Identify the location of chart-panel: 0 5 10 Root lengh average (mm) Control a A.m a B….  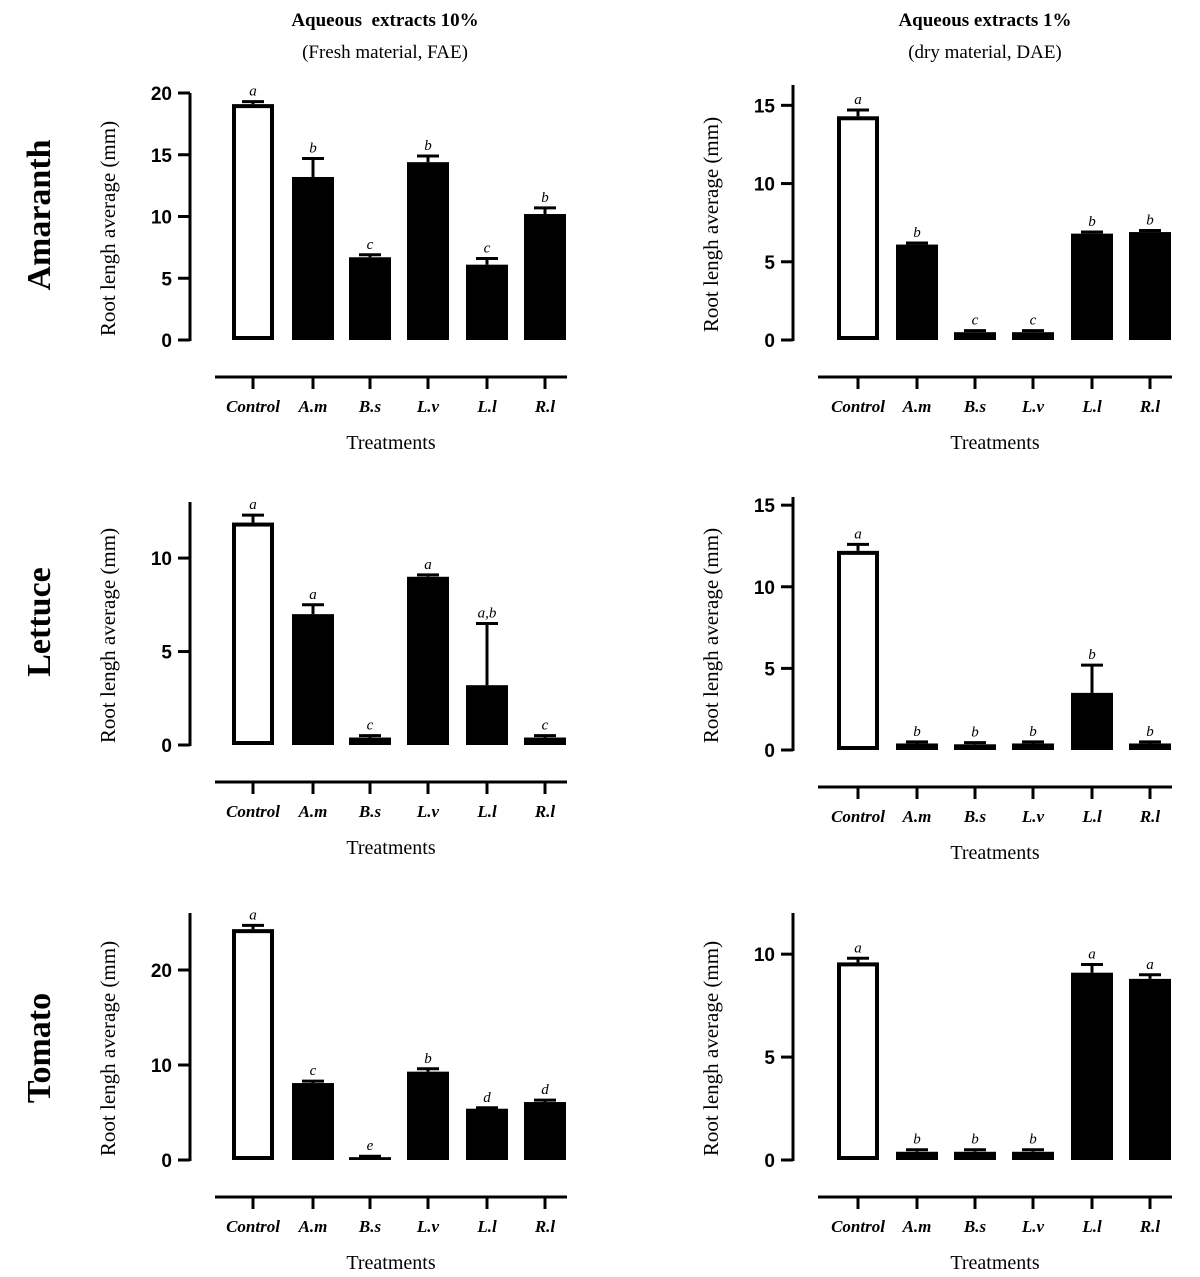
(331, 678).